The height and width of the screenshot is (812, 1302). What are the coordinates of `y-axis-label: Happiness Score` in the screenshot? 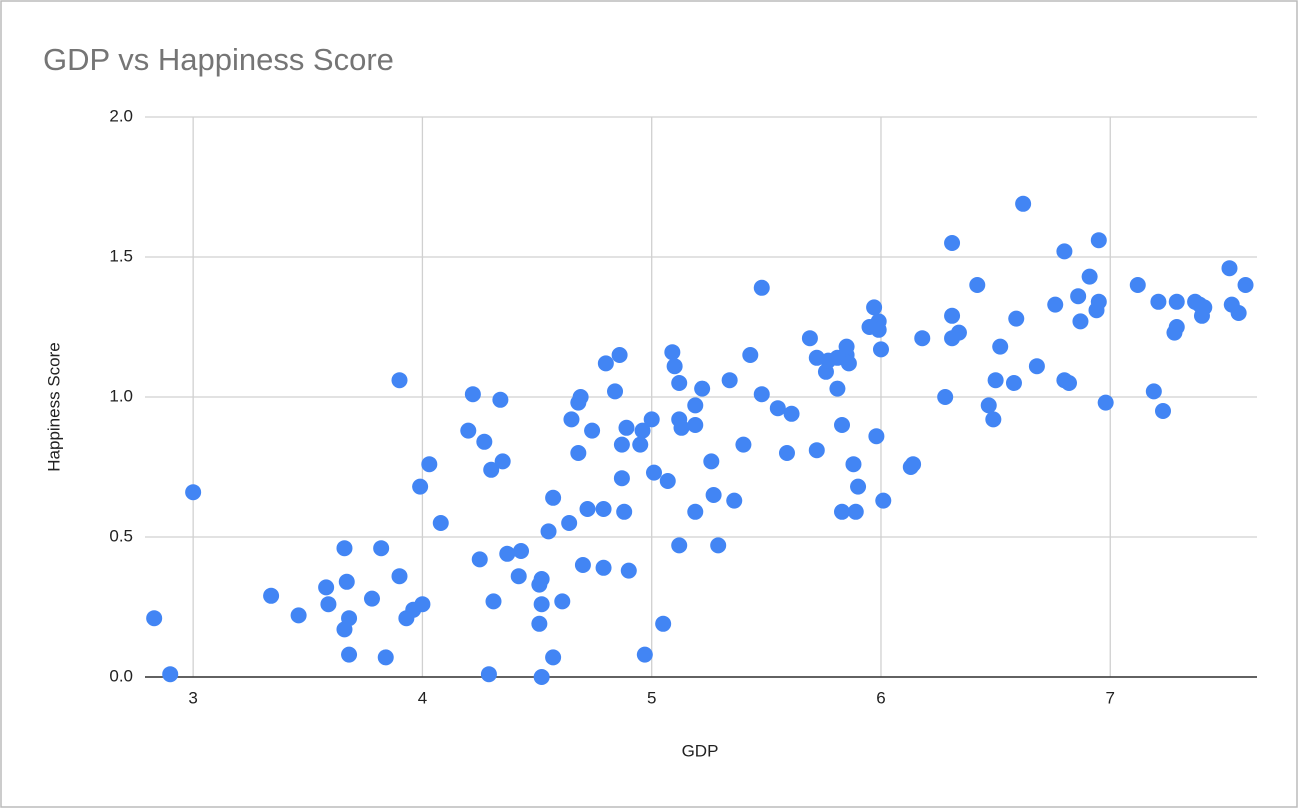 It's located at (53, 406).